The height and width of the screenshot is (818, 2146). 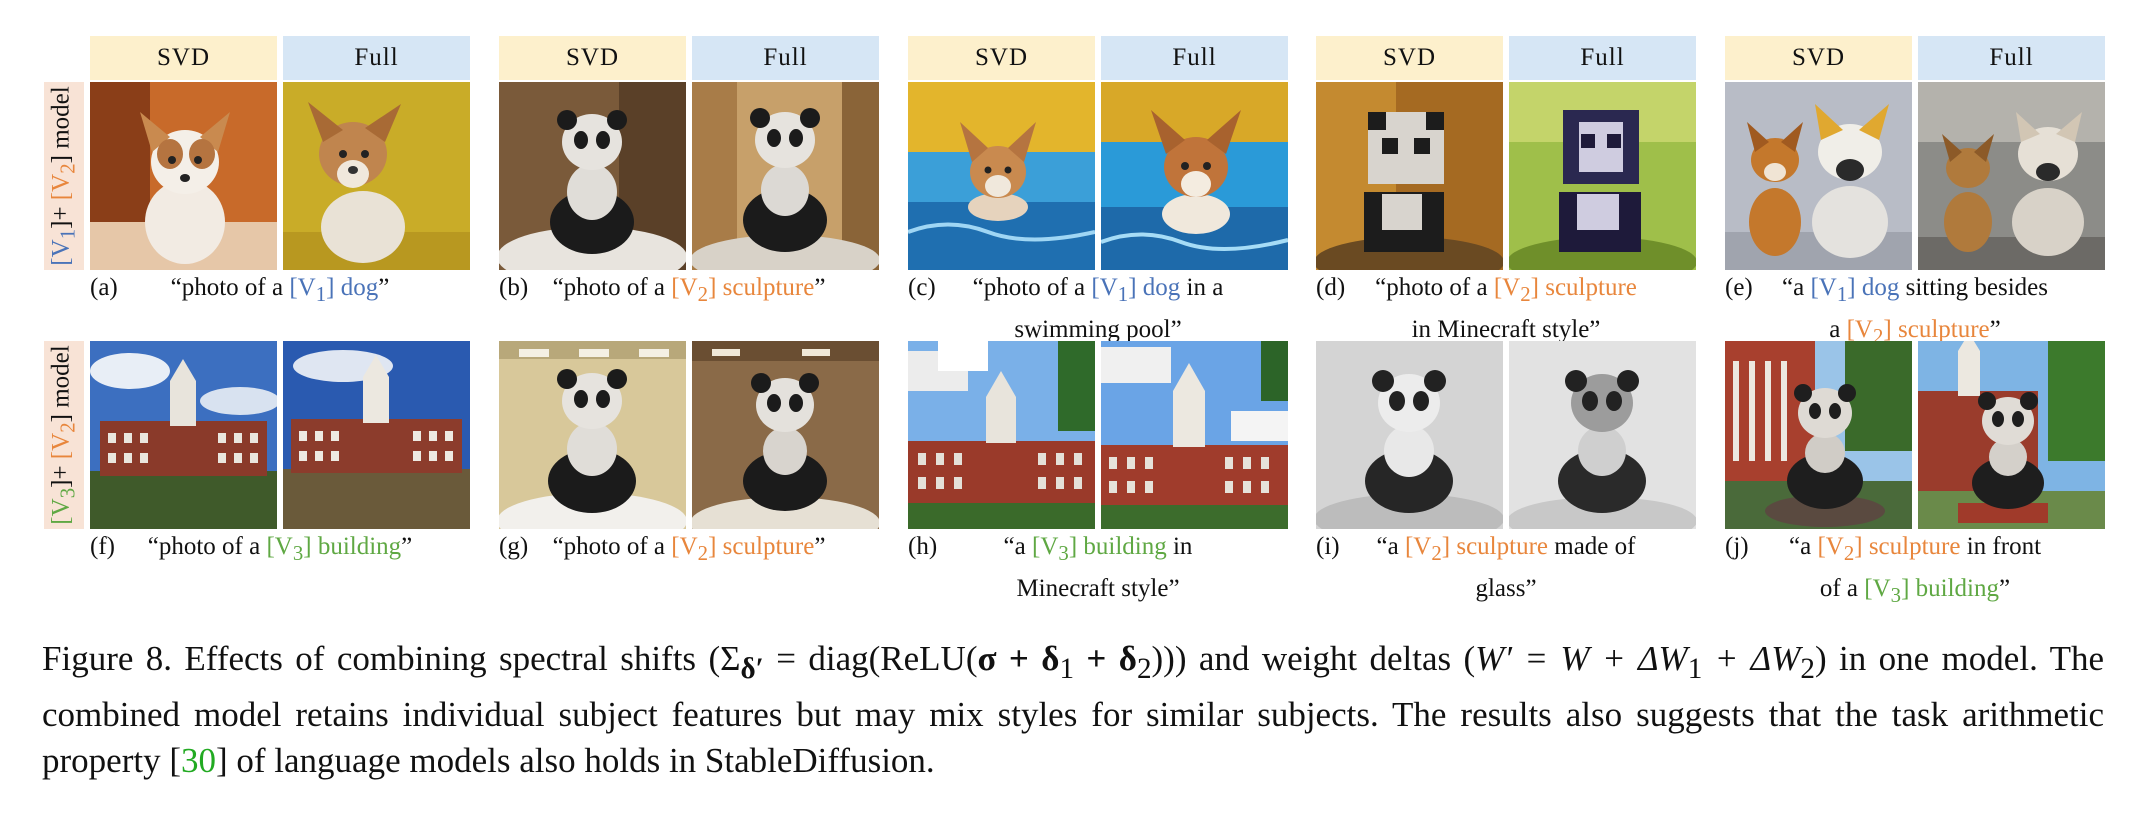 What do you see at coordinates (64, 176) in the screenshot?
I see `row-label-v1-v2-model: [V1]+ [V2] model` at bounding box center [64, 176].